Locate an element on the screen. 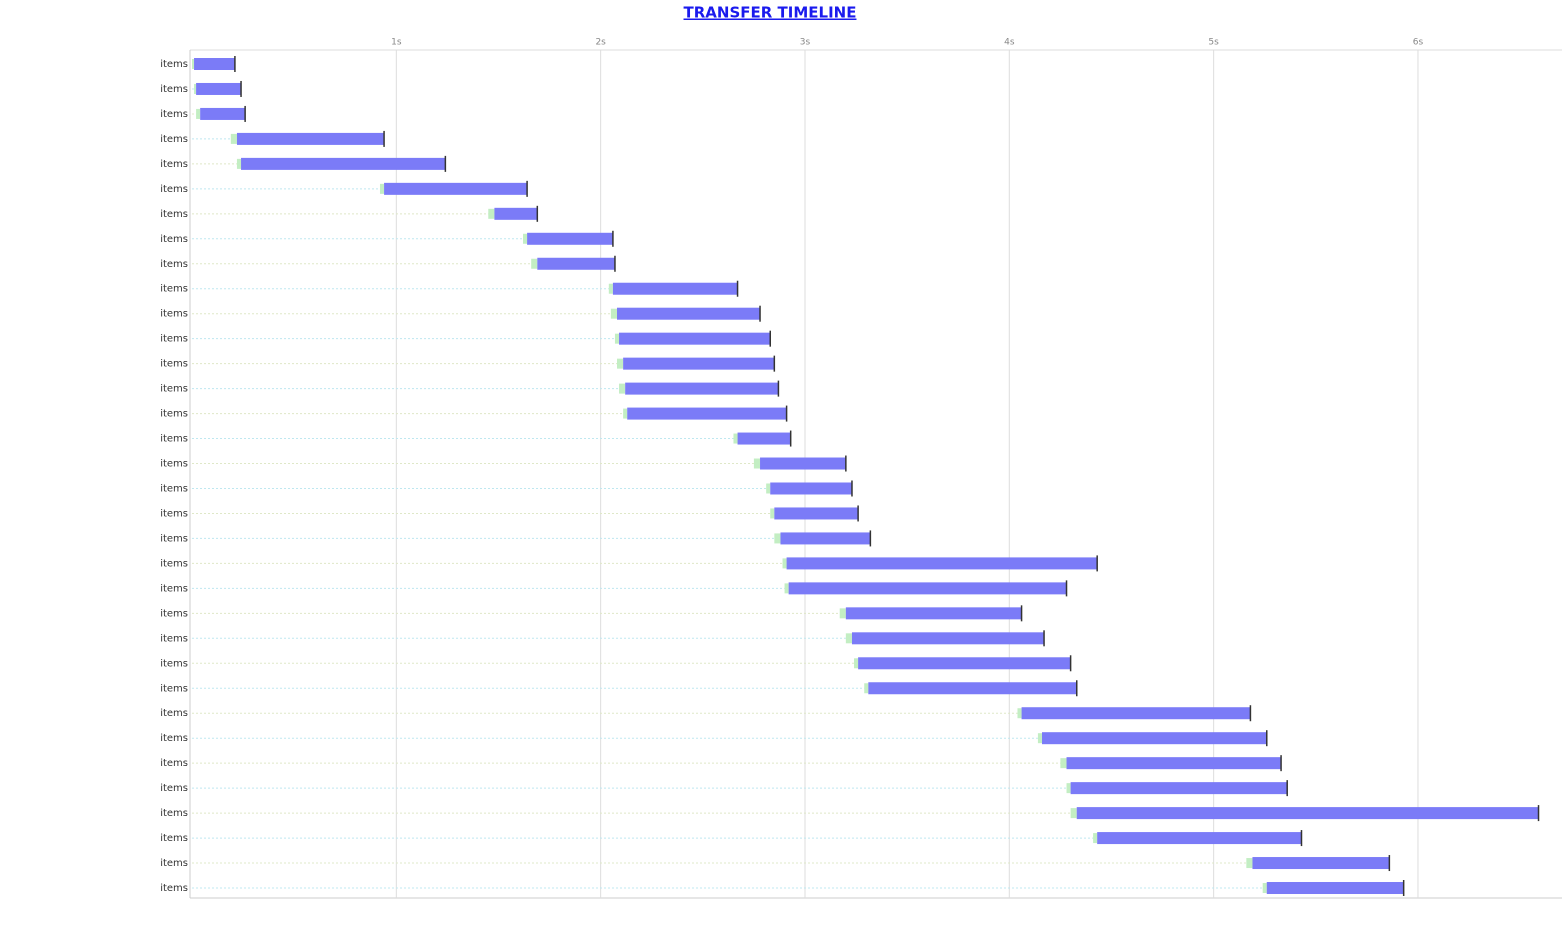  chart-title: TRANSFER TIMELINE is located at coordinates (770, 13).